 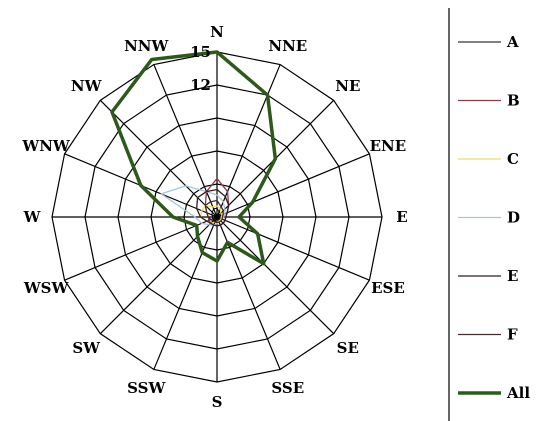 What do you see at coordinates (32, 217) in the screenshot?
I see `direction-label-w: W` at bounding box center [32, 217].